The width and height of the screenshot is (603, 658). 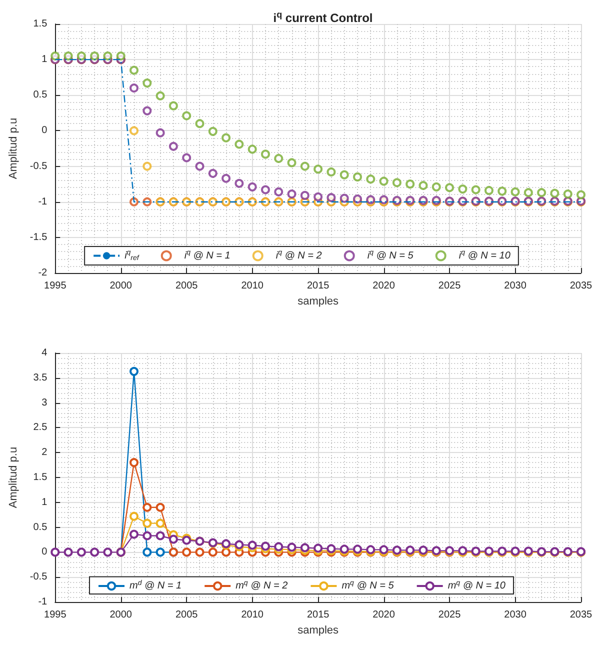 I want to click on y-tick-label: 2, so click(x=45, y=452).